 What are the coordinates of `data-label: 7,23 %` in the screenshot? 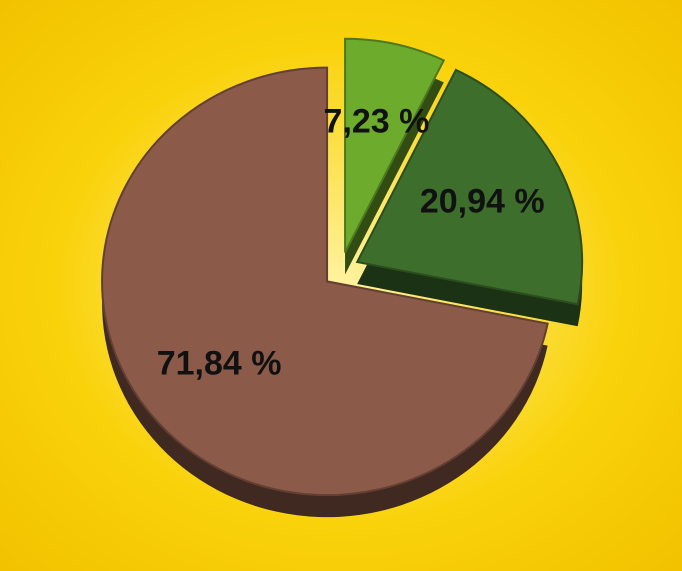 It's located at (377, 121).